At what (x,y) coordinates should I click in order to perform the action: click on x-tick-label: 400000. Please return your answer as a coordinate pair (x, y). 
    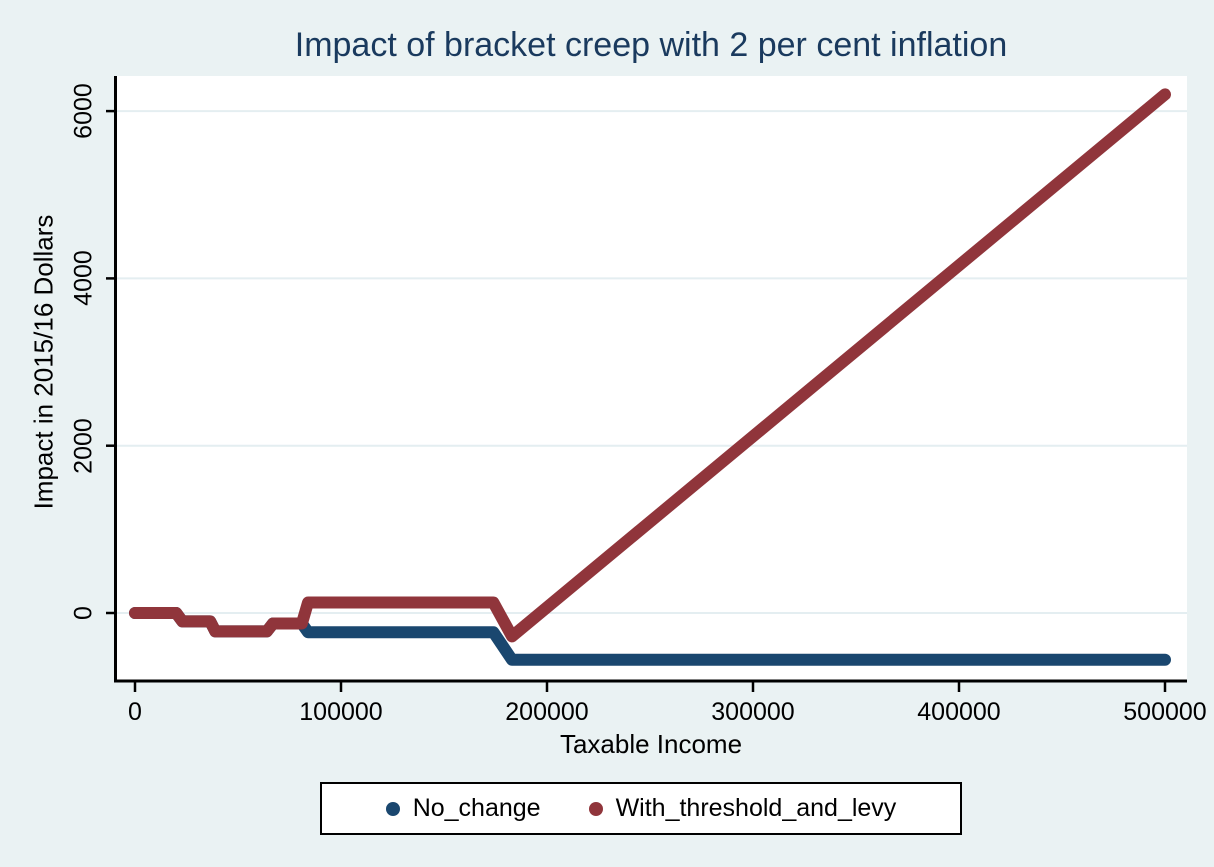
    Looking at the image, I should click on (959, 712).